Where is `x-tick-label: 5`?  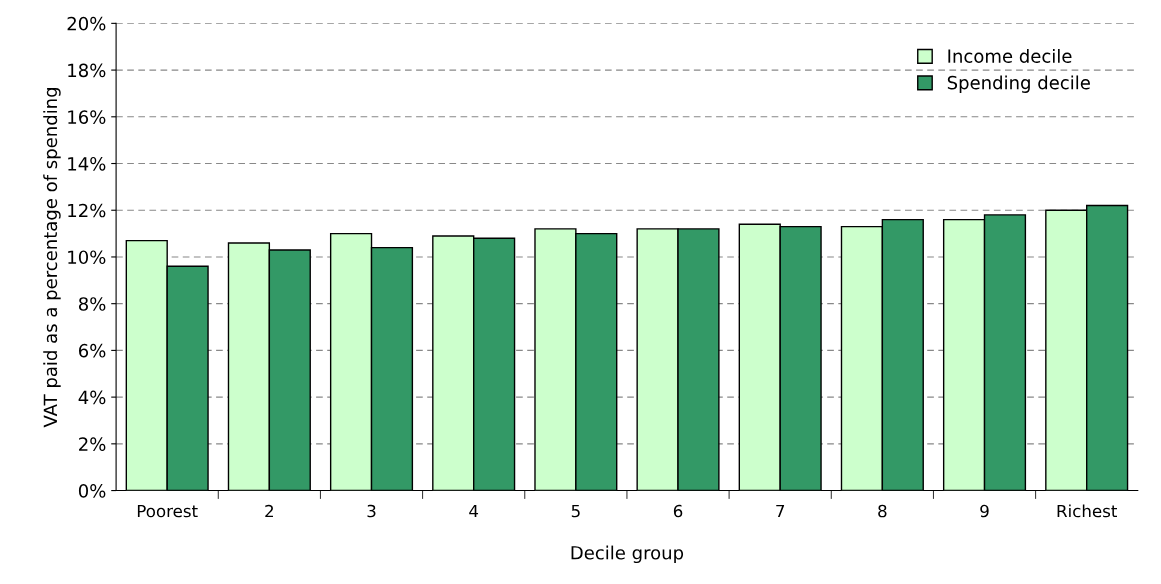
x-tick-label: 5 is located at coordinates (575, 511).